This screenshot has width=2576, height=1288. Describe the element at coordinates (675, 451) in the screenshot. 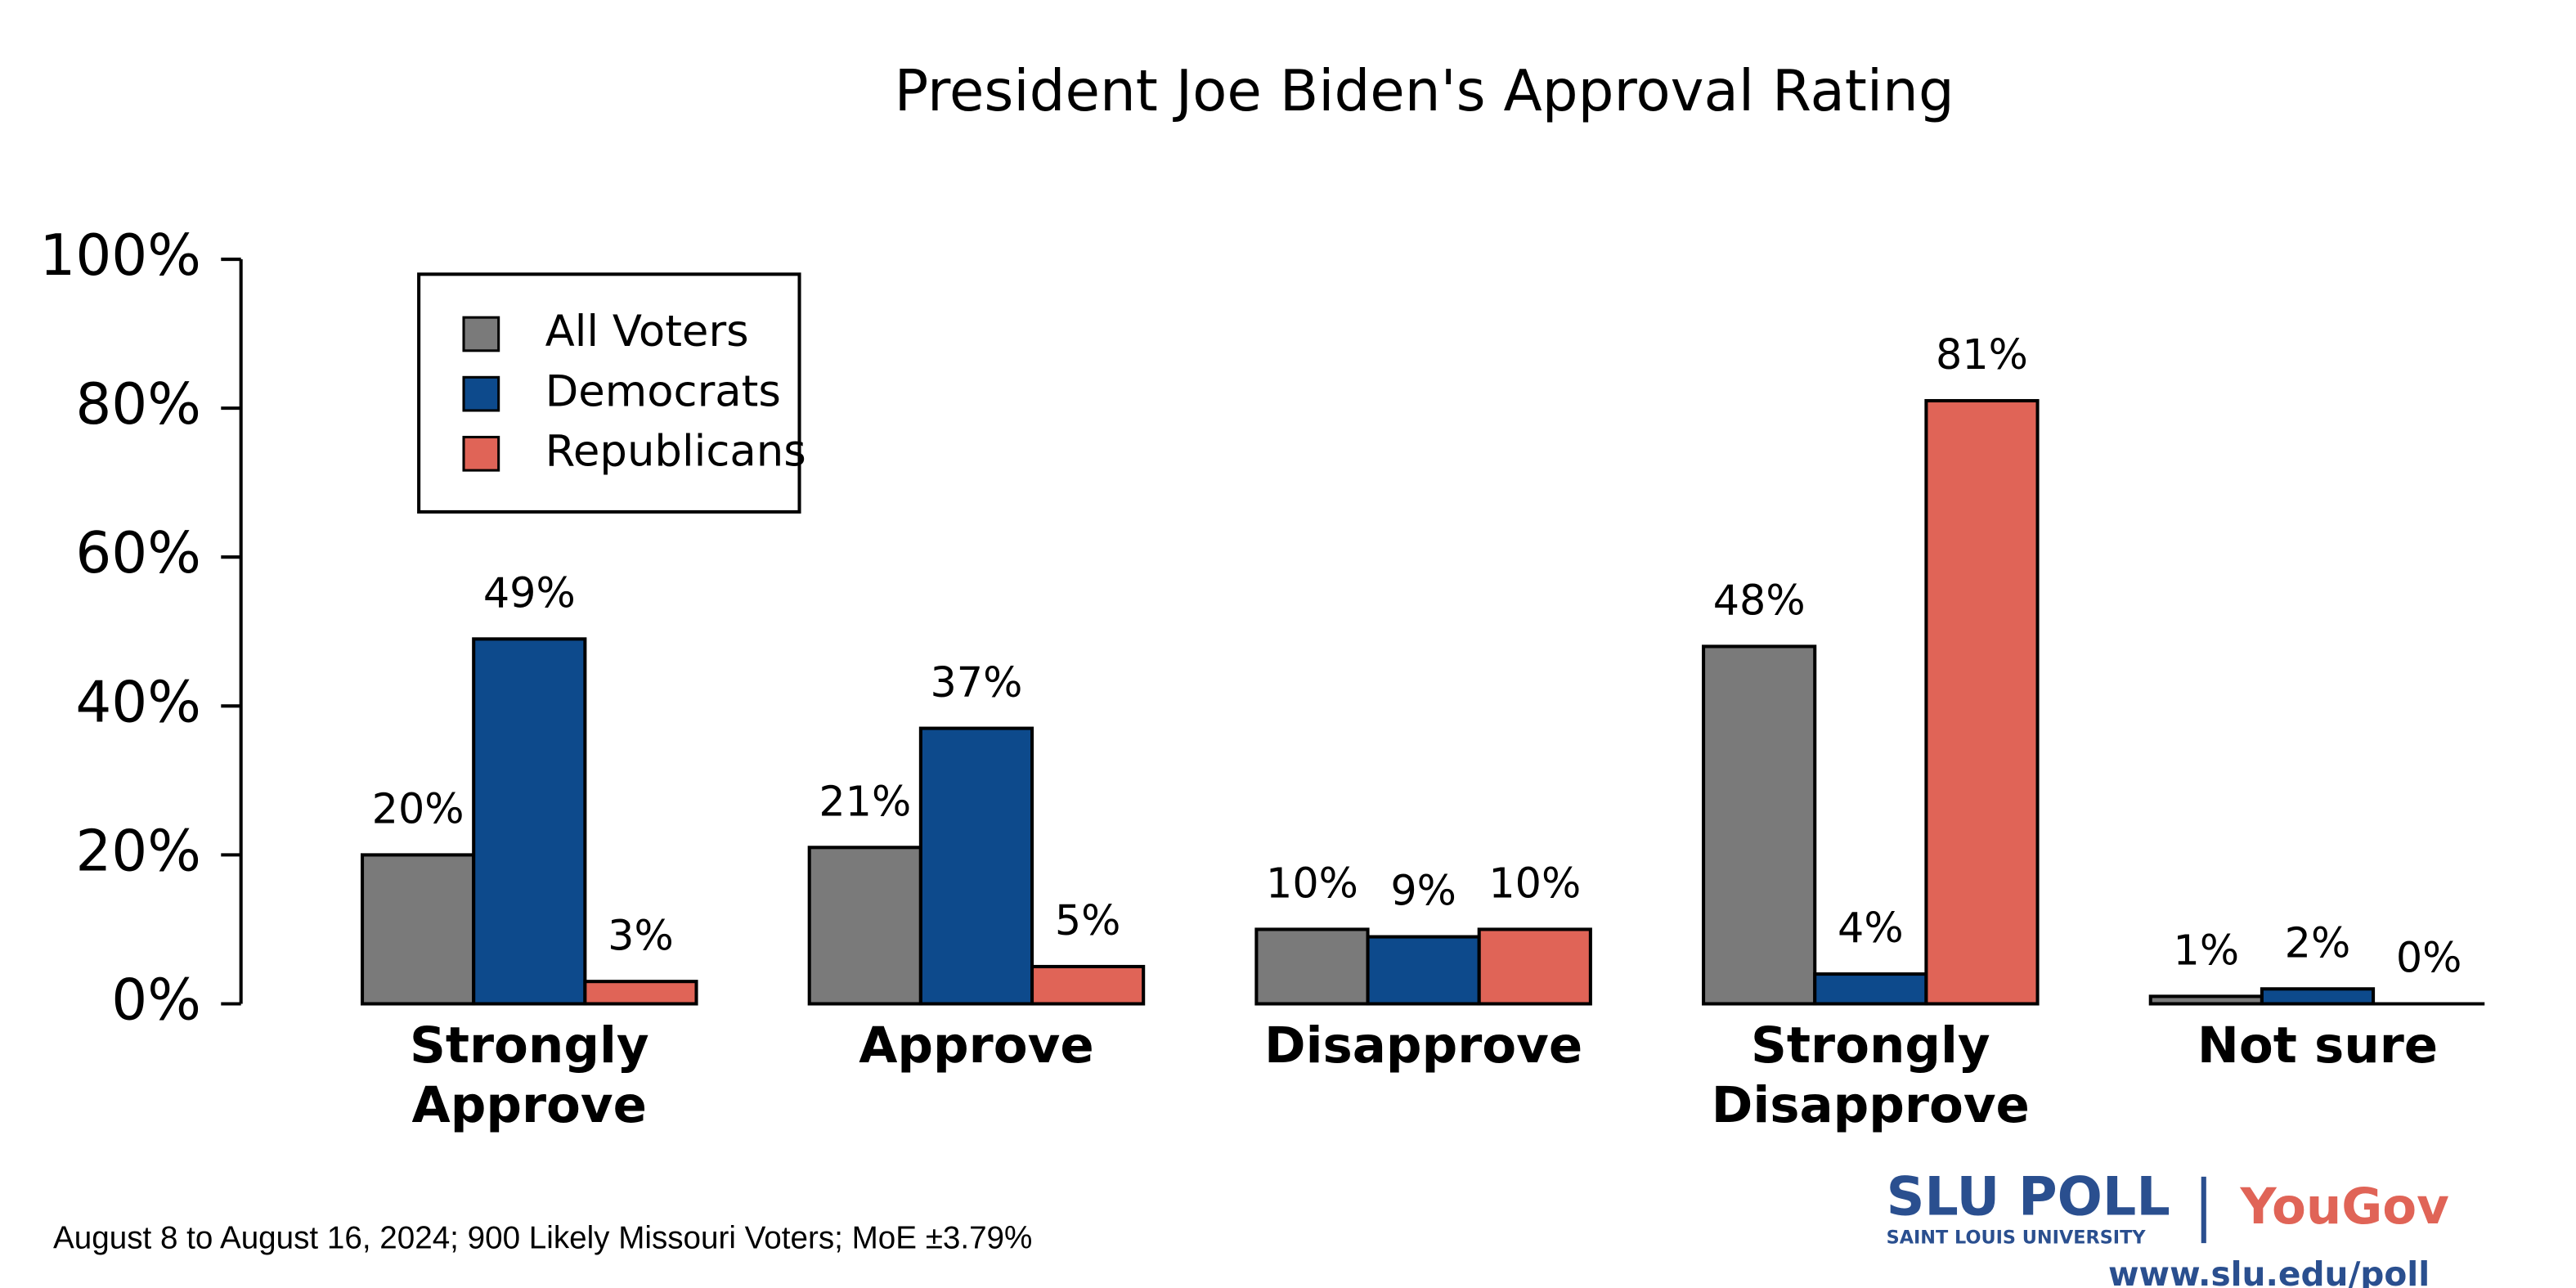

I see `legend-label: Republicans` at that location.